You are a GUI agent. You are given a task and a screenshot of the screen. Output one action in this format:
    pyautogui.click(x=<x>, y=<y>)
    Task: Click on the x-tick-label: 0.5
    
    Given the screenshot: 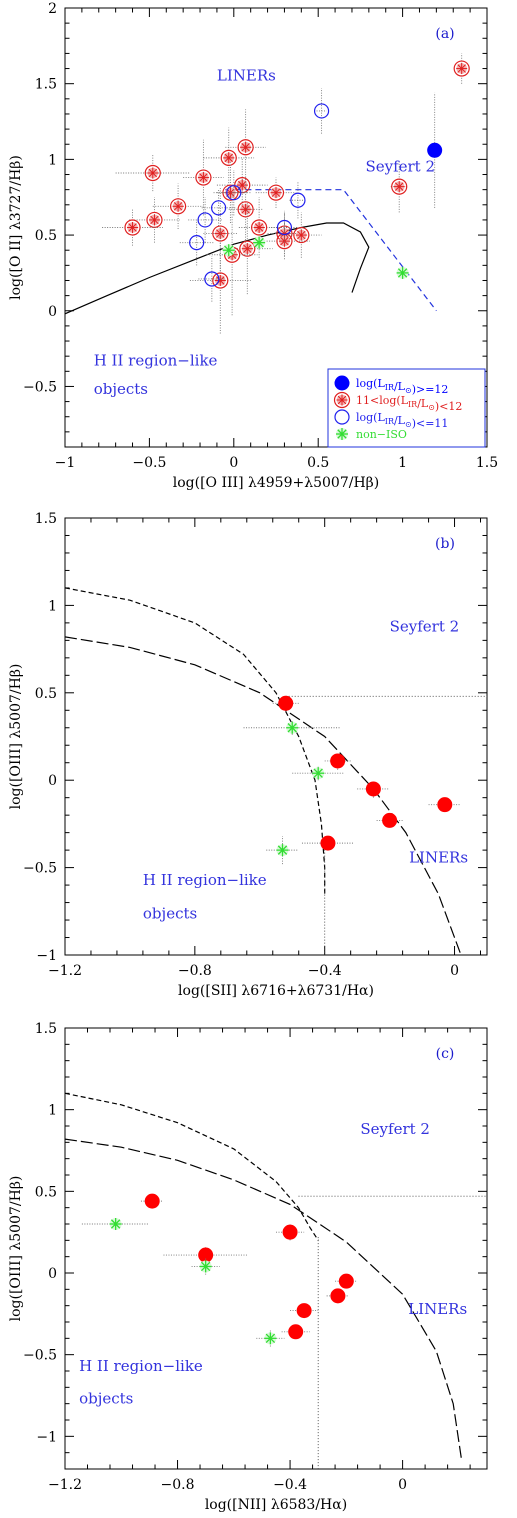 What is the action you would take?
    pyautogui.click(x=318, y=463)
    